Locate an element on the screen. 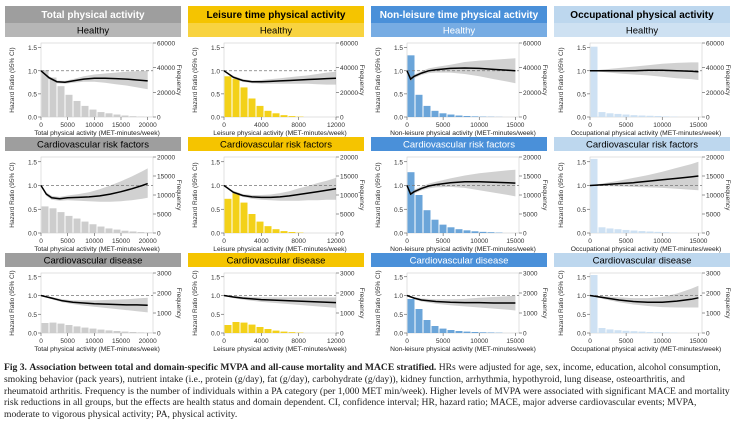  column-header-title: Non-leisure time physical activity is located at coordinates (459, 15).